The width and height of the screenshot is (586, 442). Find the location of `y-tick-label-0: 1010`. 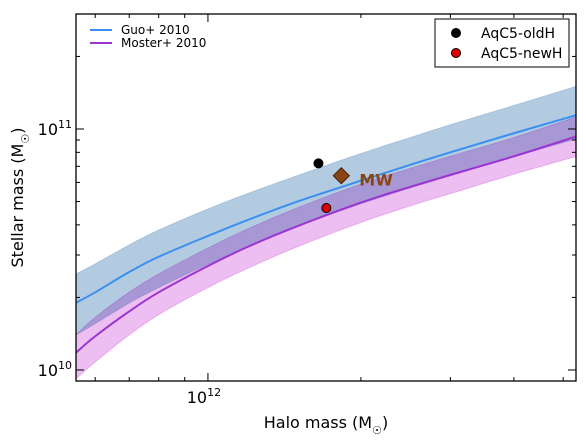

y-tick-label-0: 1010 is located at coordinates (55, 369).